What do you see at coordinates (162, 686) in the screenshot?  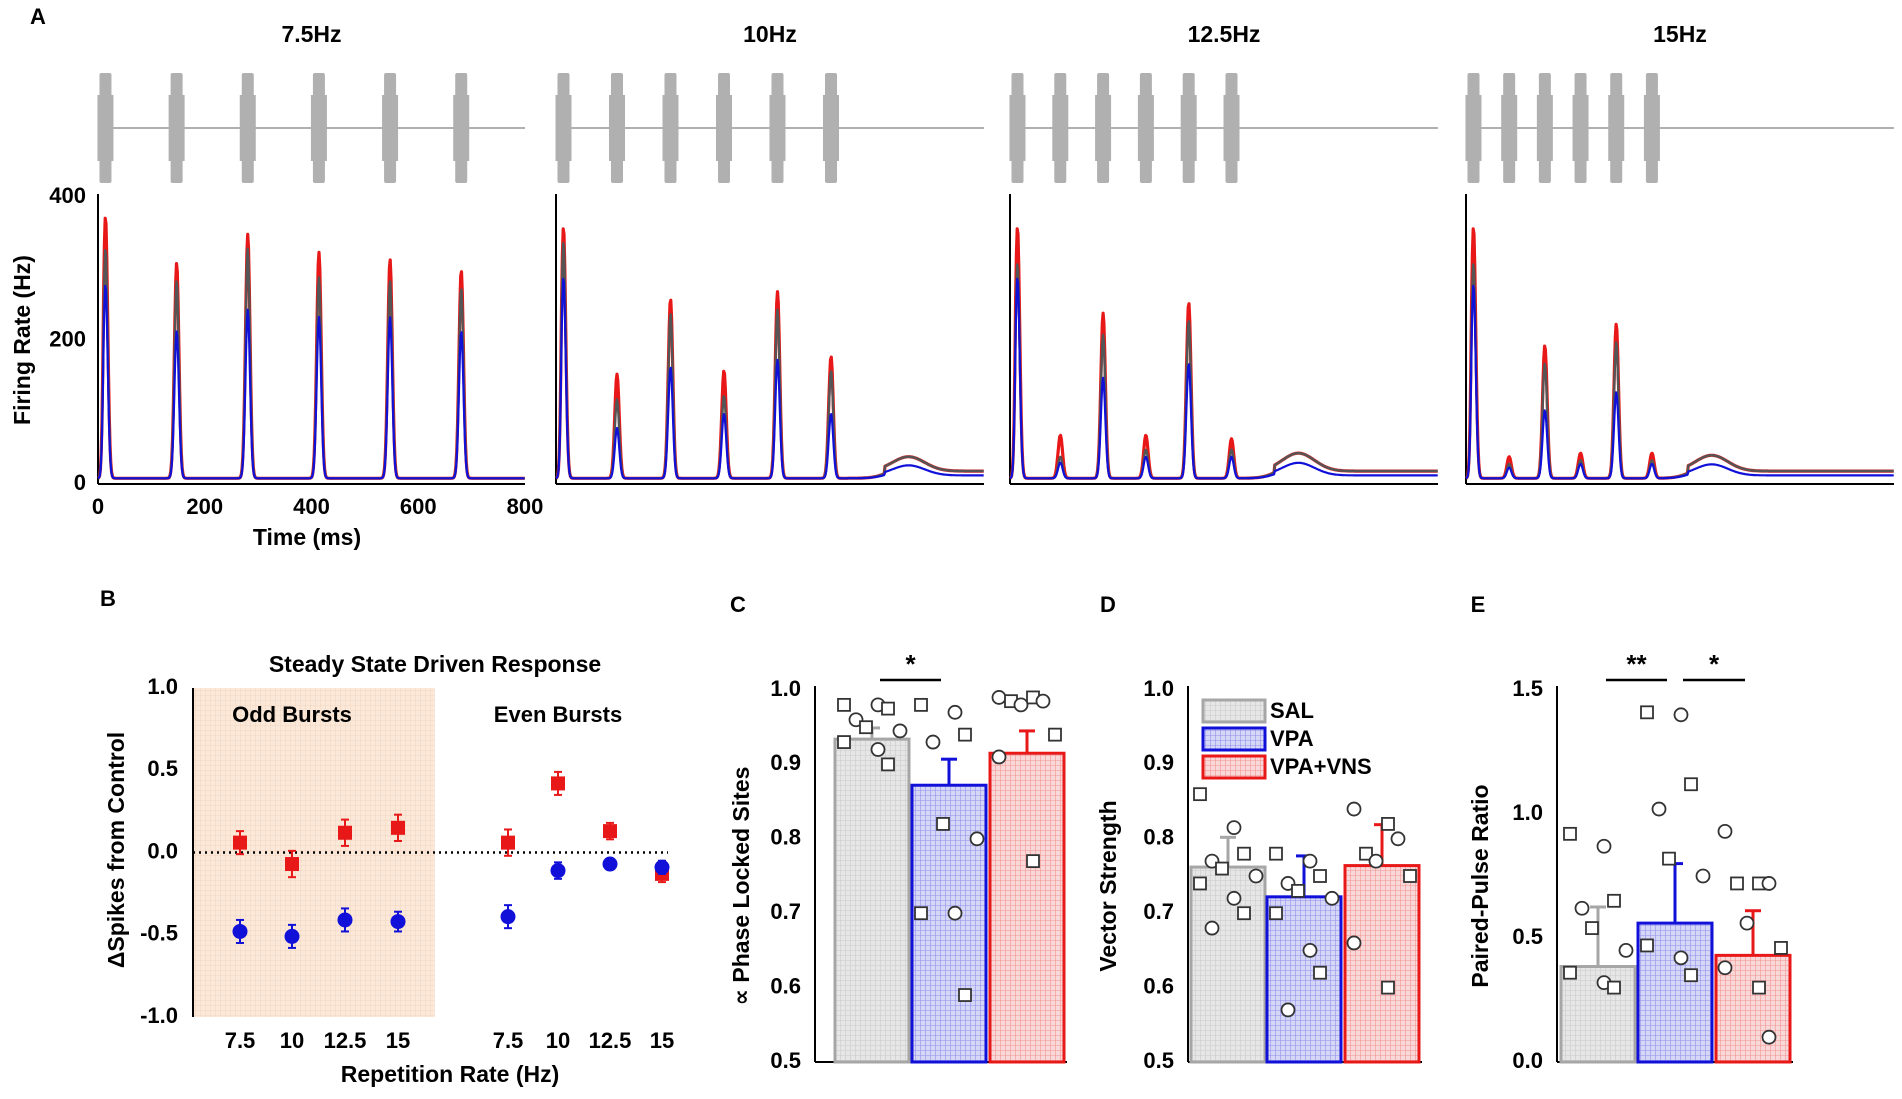 I see `steady-state-y-tick: 1.0` at bounding box center [162, 686].